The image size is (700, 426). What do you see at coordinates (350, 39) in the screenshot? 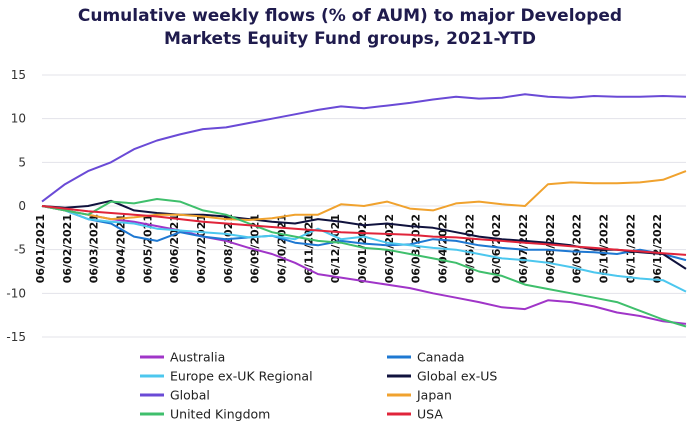
I see `chart-title-line-2: Markets Equity Fund groups, 2021-YTD` at bounding box center [350, 39].